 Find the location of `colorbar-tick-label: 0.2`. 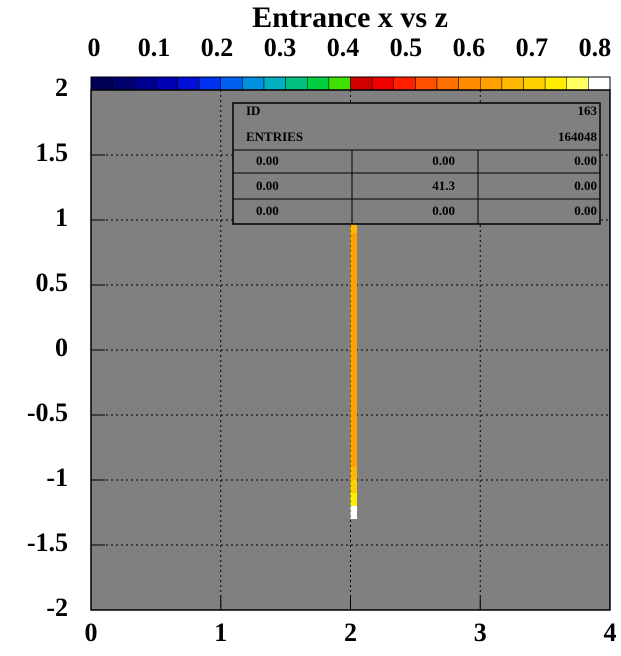

colorbar-tick-label: 0.2 is located at coordinates (217, 47).